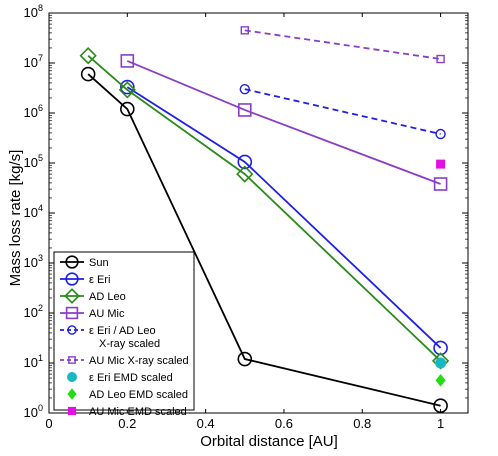  Describe the element at coordinates (33, 361) in the screenshot. I see `y-tick-label: 10¹` at that location.